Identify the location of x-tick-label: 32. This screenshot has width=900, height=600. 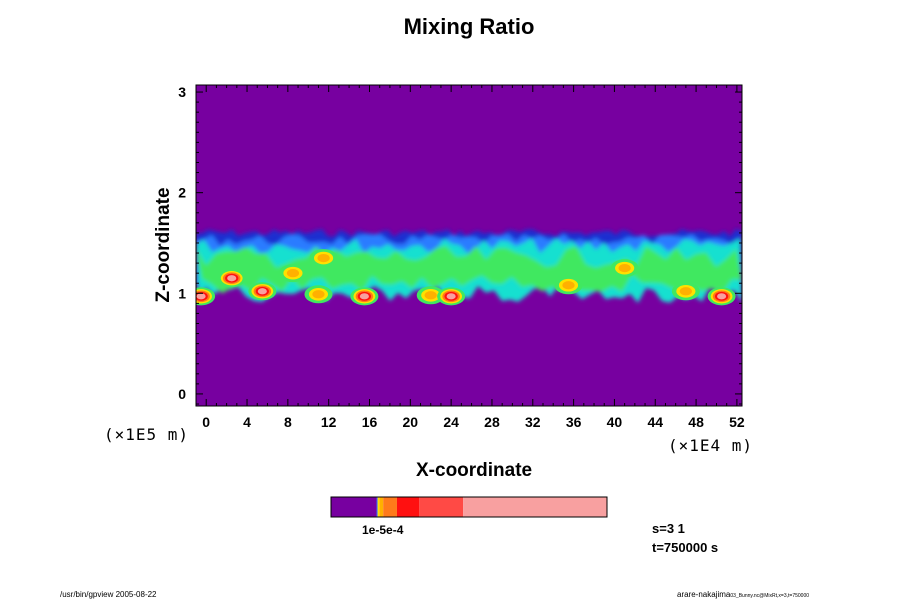
(533, 422).